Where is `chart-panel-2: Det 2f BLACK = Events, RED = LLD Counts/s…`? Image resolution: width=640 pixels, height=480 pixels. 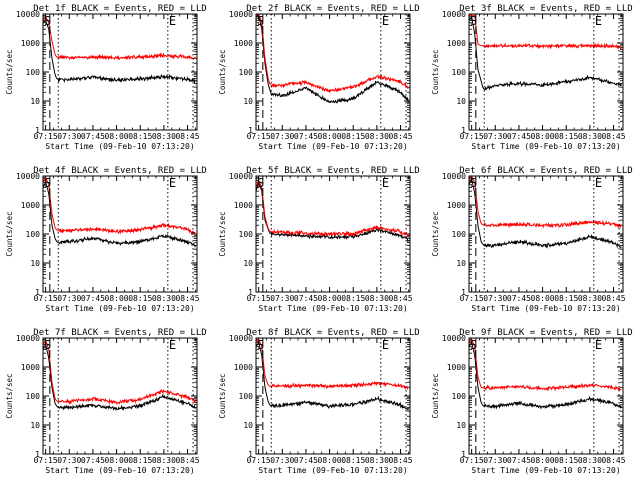
chart-panel-2: Det 2f BLACK = Events, RED = LLD Counts/s… is located at coordinates (319, 77).